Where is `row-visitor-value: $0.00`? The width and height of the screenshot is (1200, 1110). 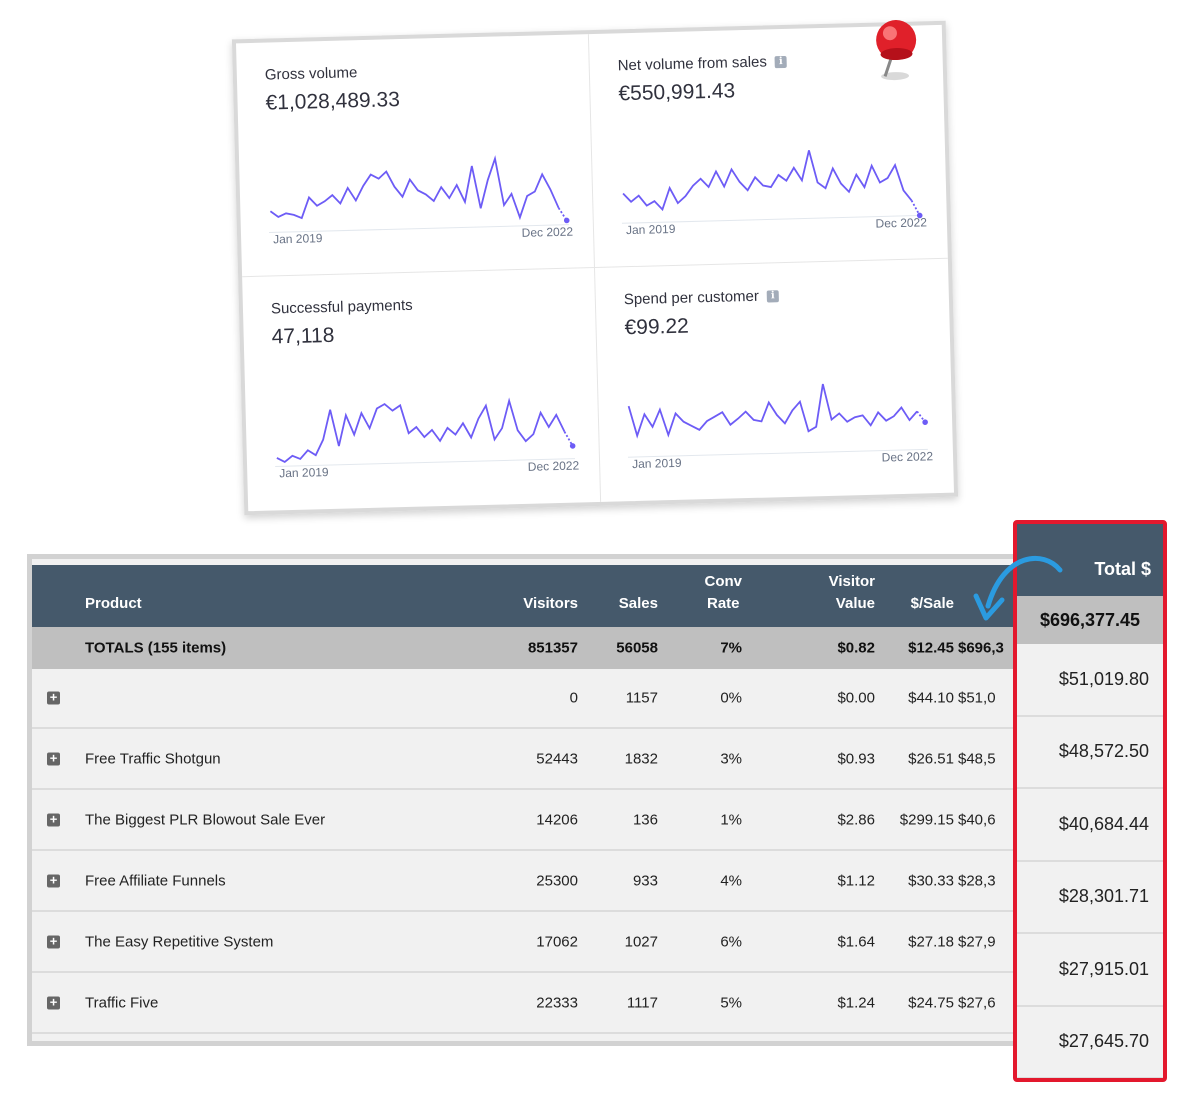 row-visitor-value: $0.00 is located at coordinates (856, 698).